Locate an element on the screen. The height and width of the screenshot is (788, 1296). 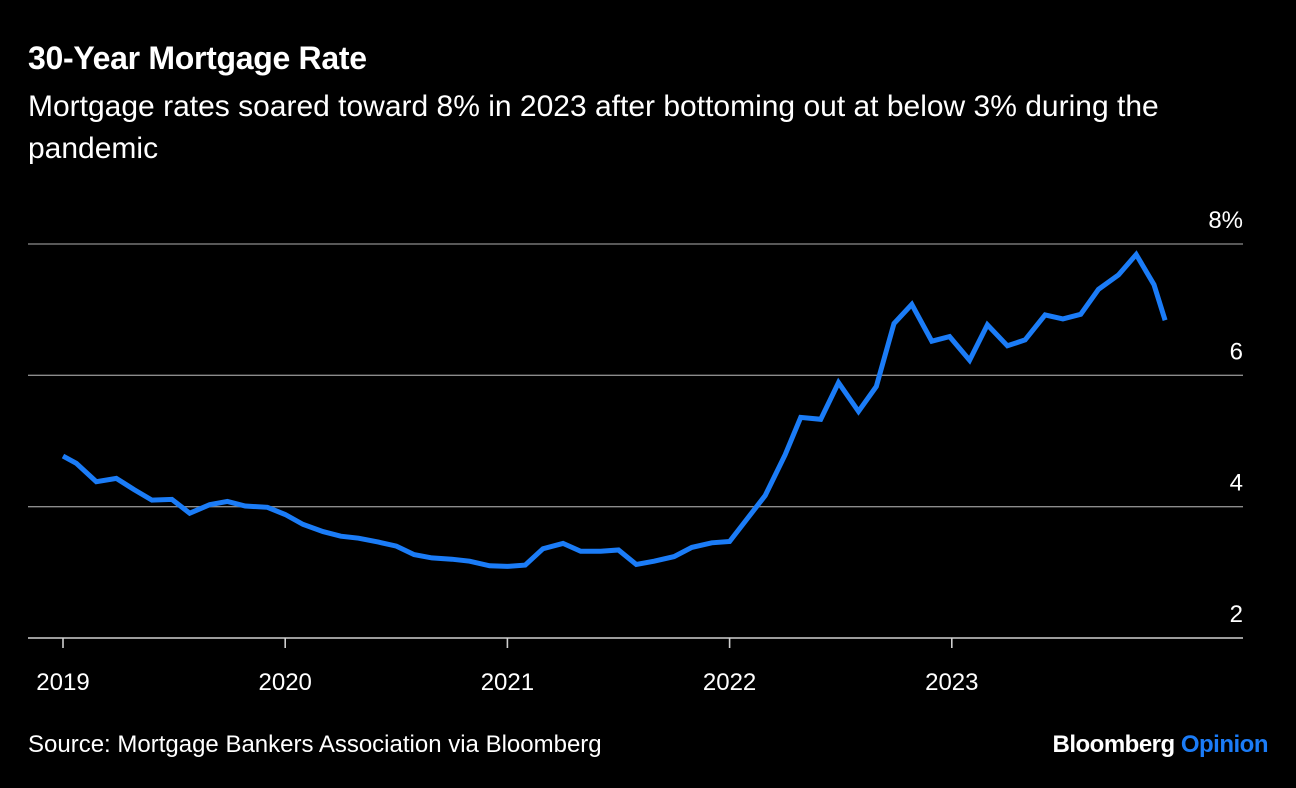
brand-logo: Bloomberg Opinion is located at coordinates (1161, 745).